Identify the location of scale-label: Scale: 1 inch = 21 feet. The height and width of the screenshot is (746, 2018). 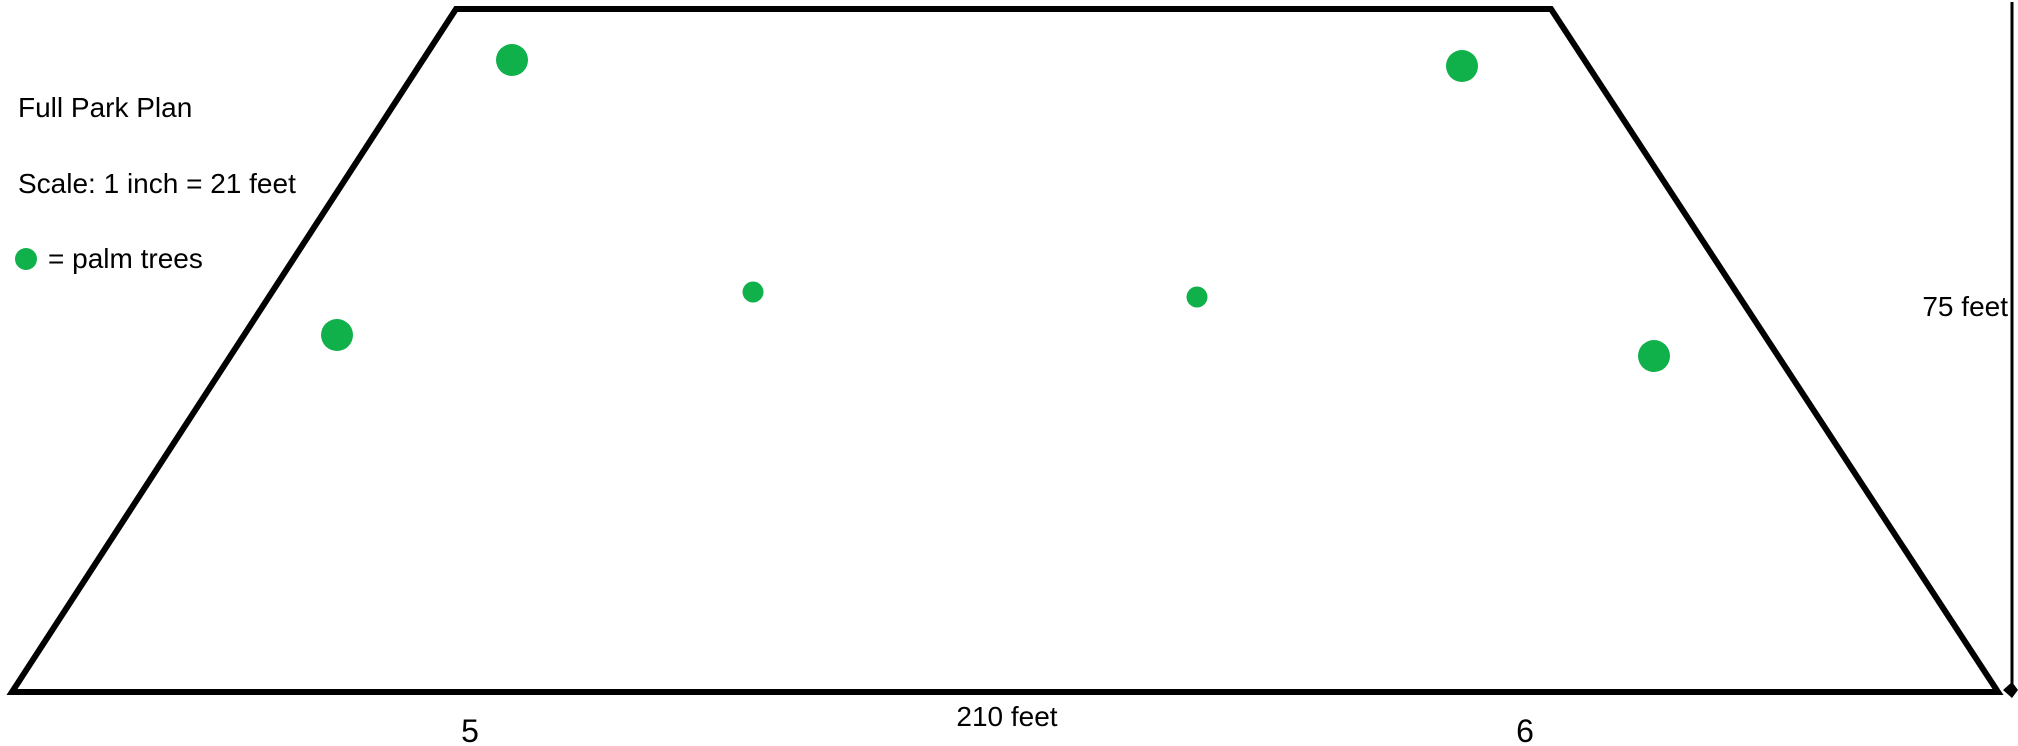
(157, 183).